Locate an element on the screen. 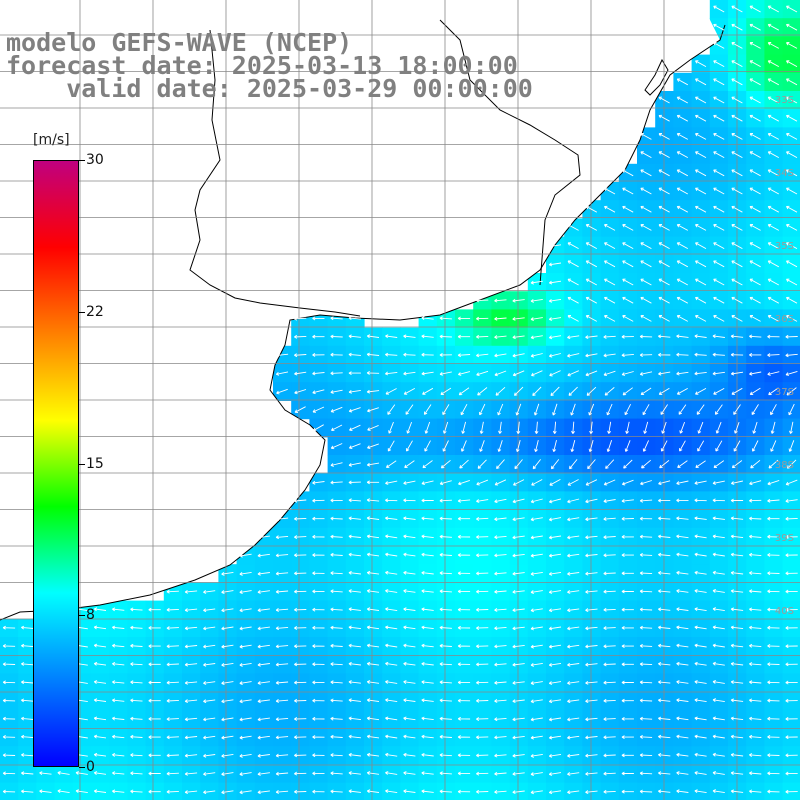 The height and width of the screenshot is (800, 800). colorbar-tick-mark is located at coordinates (82, 160).